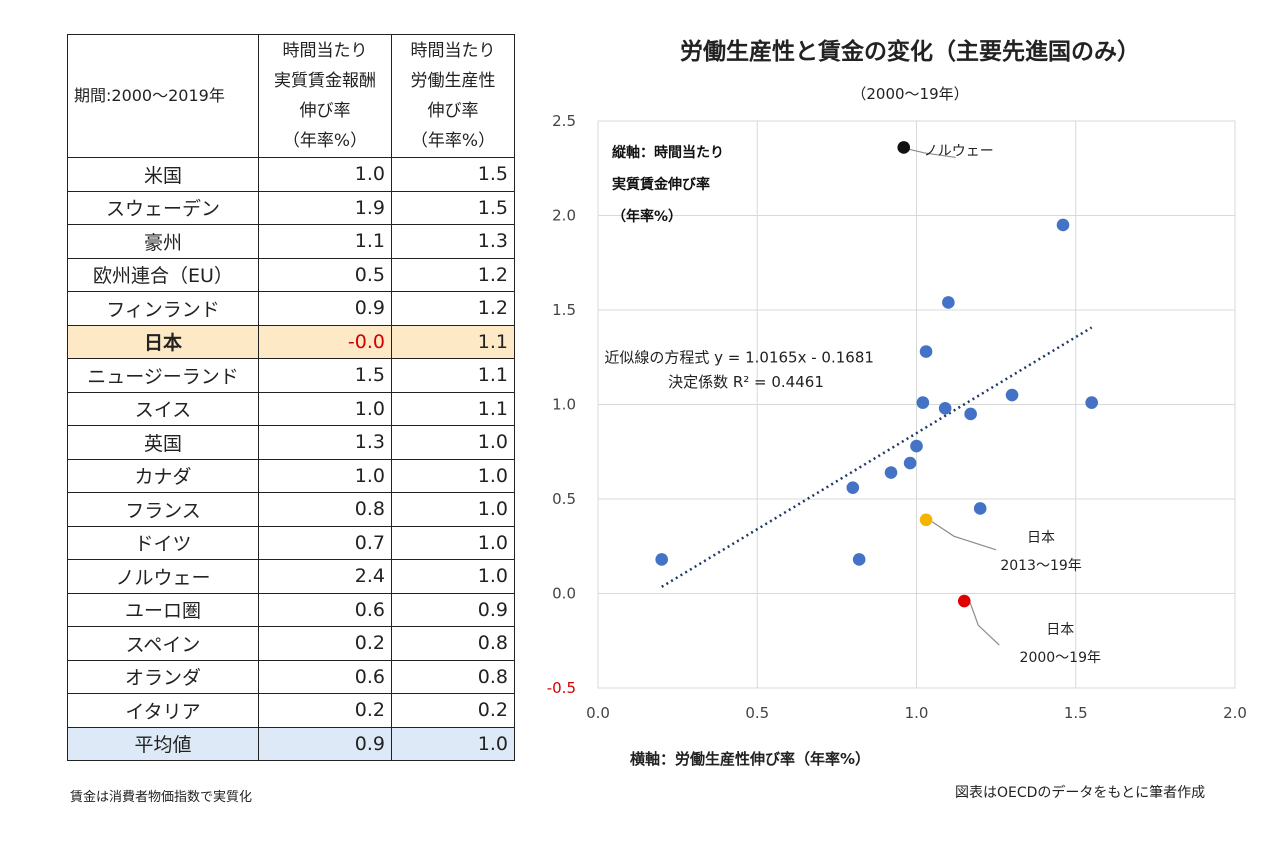  What do you see at coordinates (564, 594) in the screenshot?
I see `y-tick-label: 0.0` at bounding box center [564, 594].